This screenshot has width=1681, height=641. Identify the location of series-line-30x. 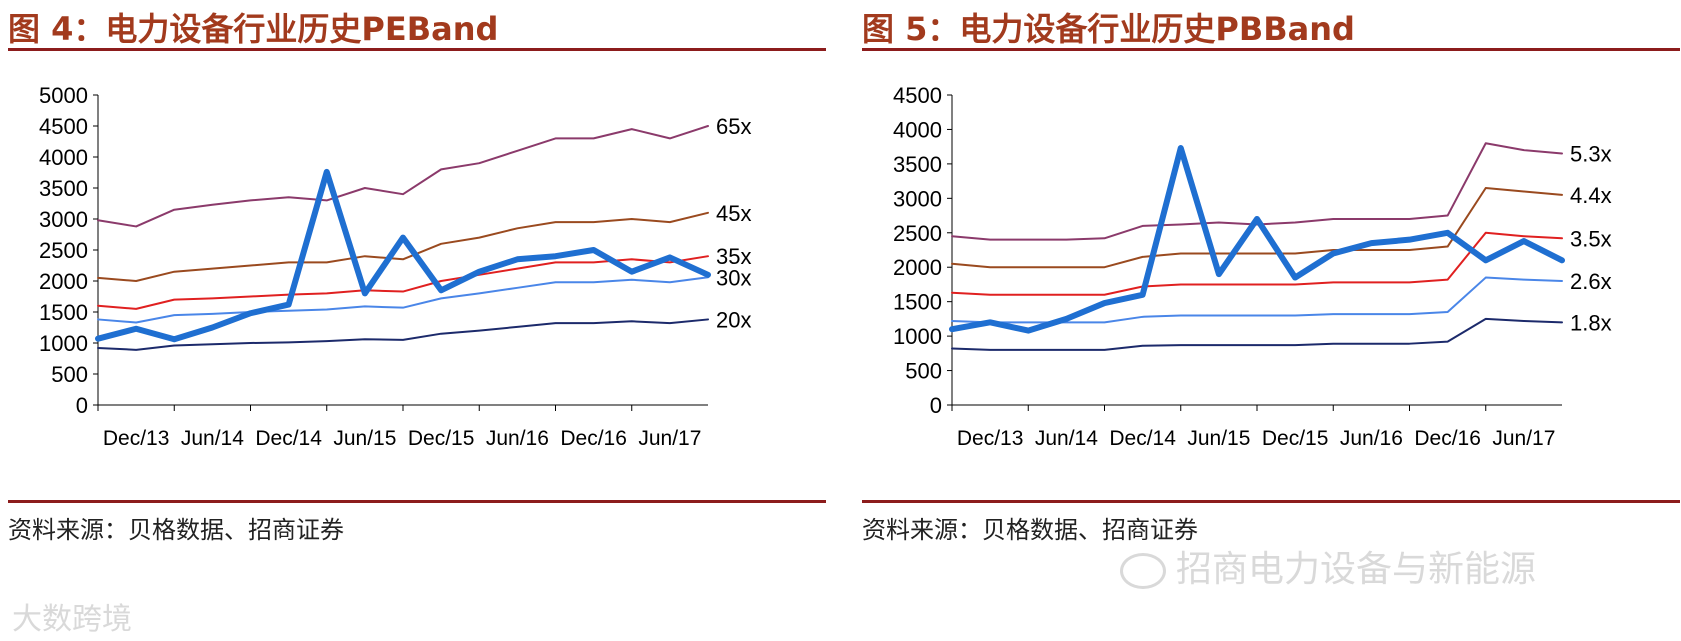
(403, 300).